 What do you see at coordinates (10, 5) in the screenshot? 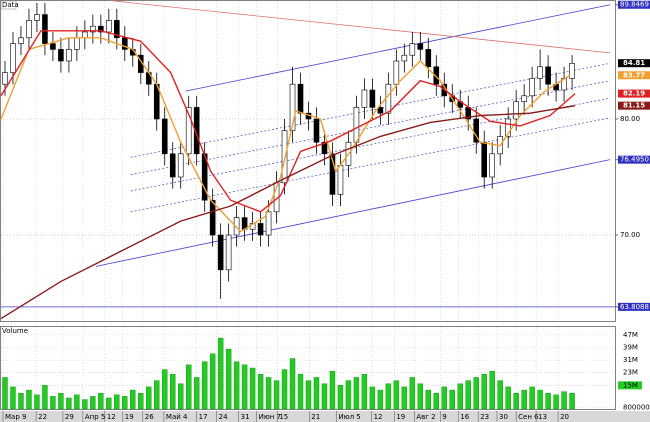
I see `panel-label: Data` at bounding box center [10, 5].